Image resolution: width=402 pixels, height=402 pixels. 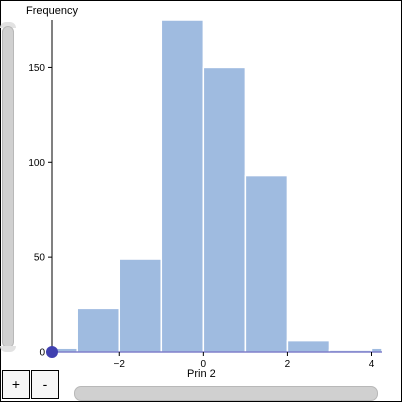 I want to click on x-tick-label: 2, so click(x=288, y=364).